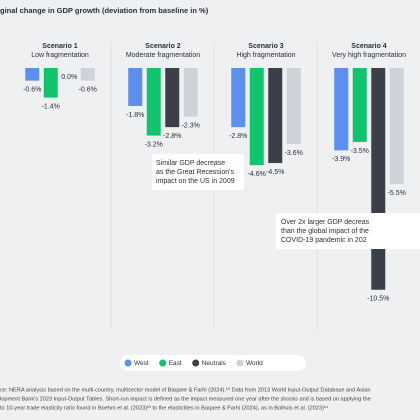  I want to click on value-label: -3.9%, so click(341, 159).